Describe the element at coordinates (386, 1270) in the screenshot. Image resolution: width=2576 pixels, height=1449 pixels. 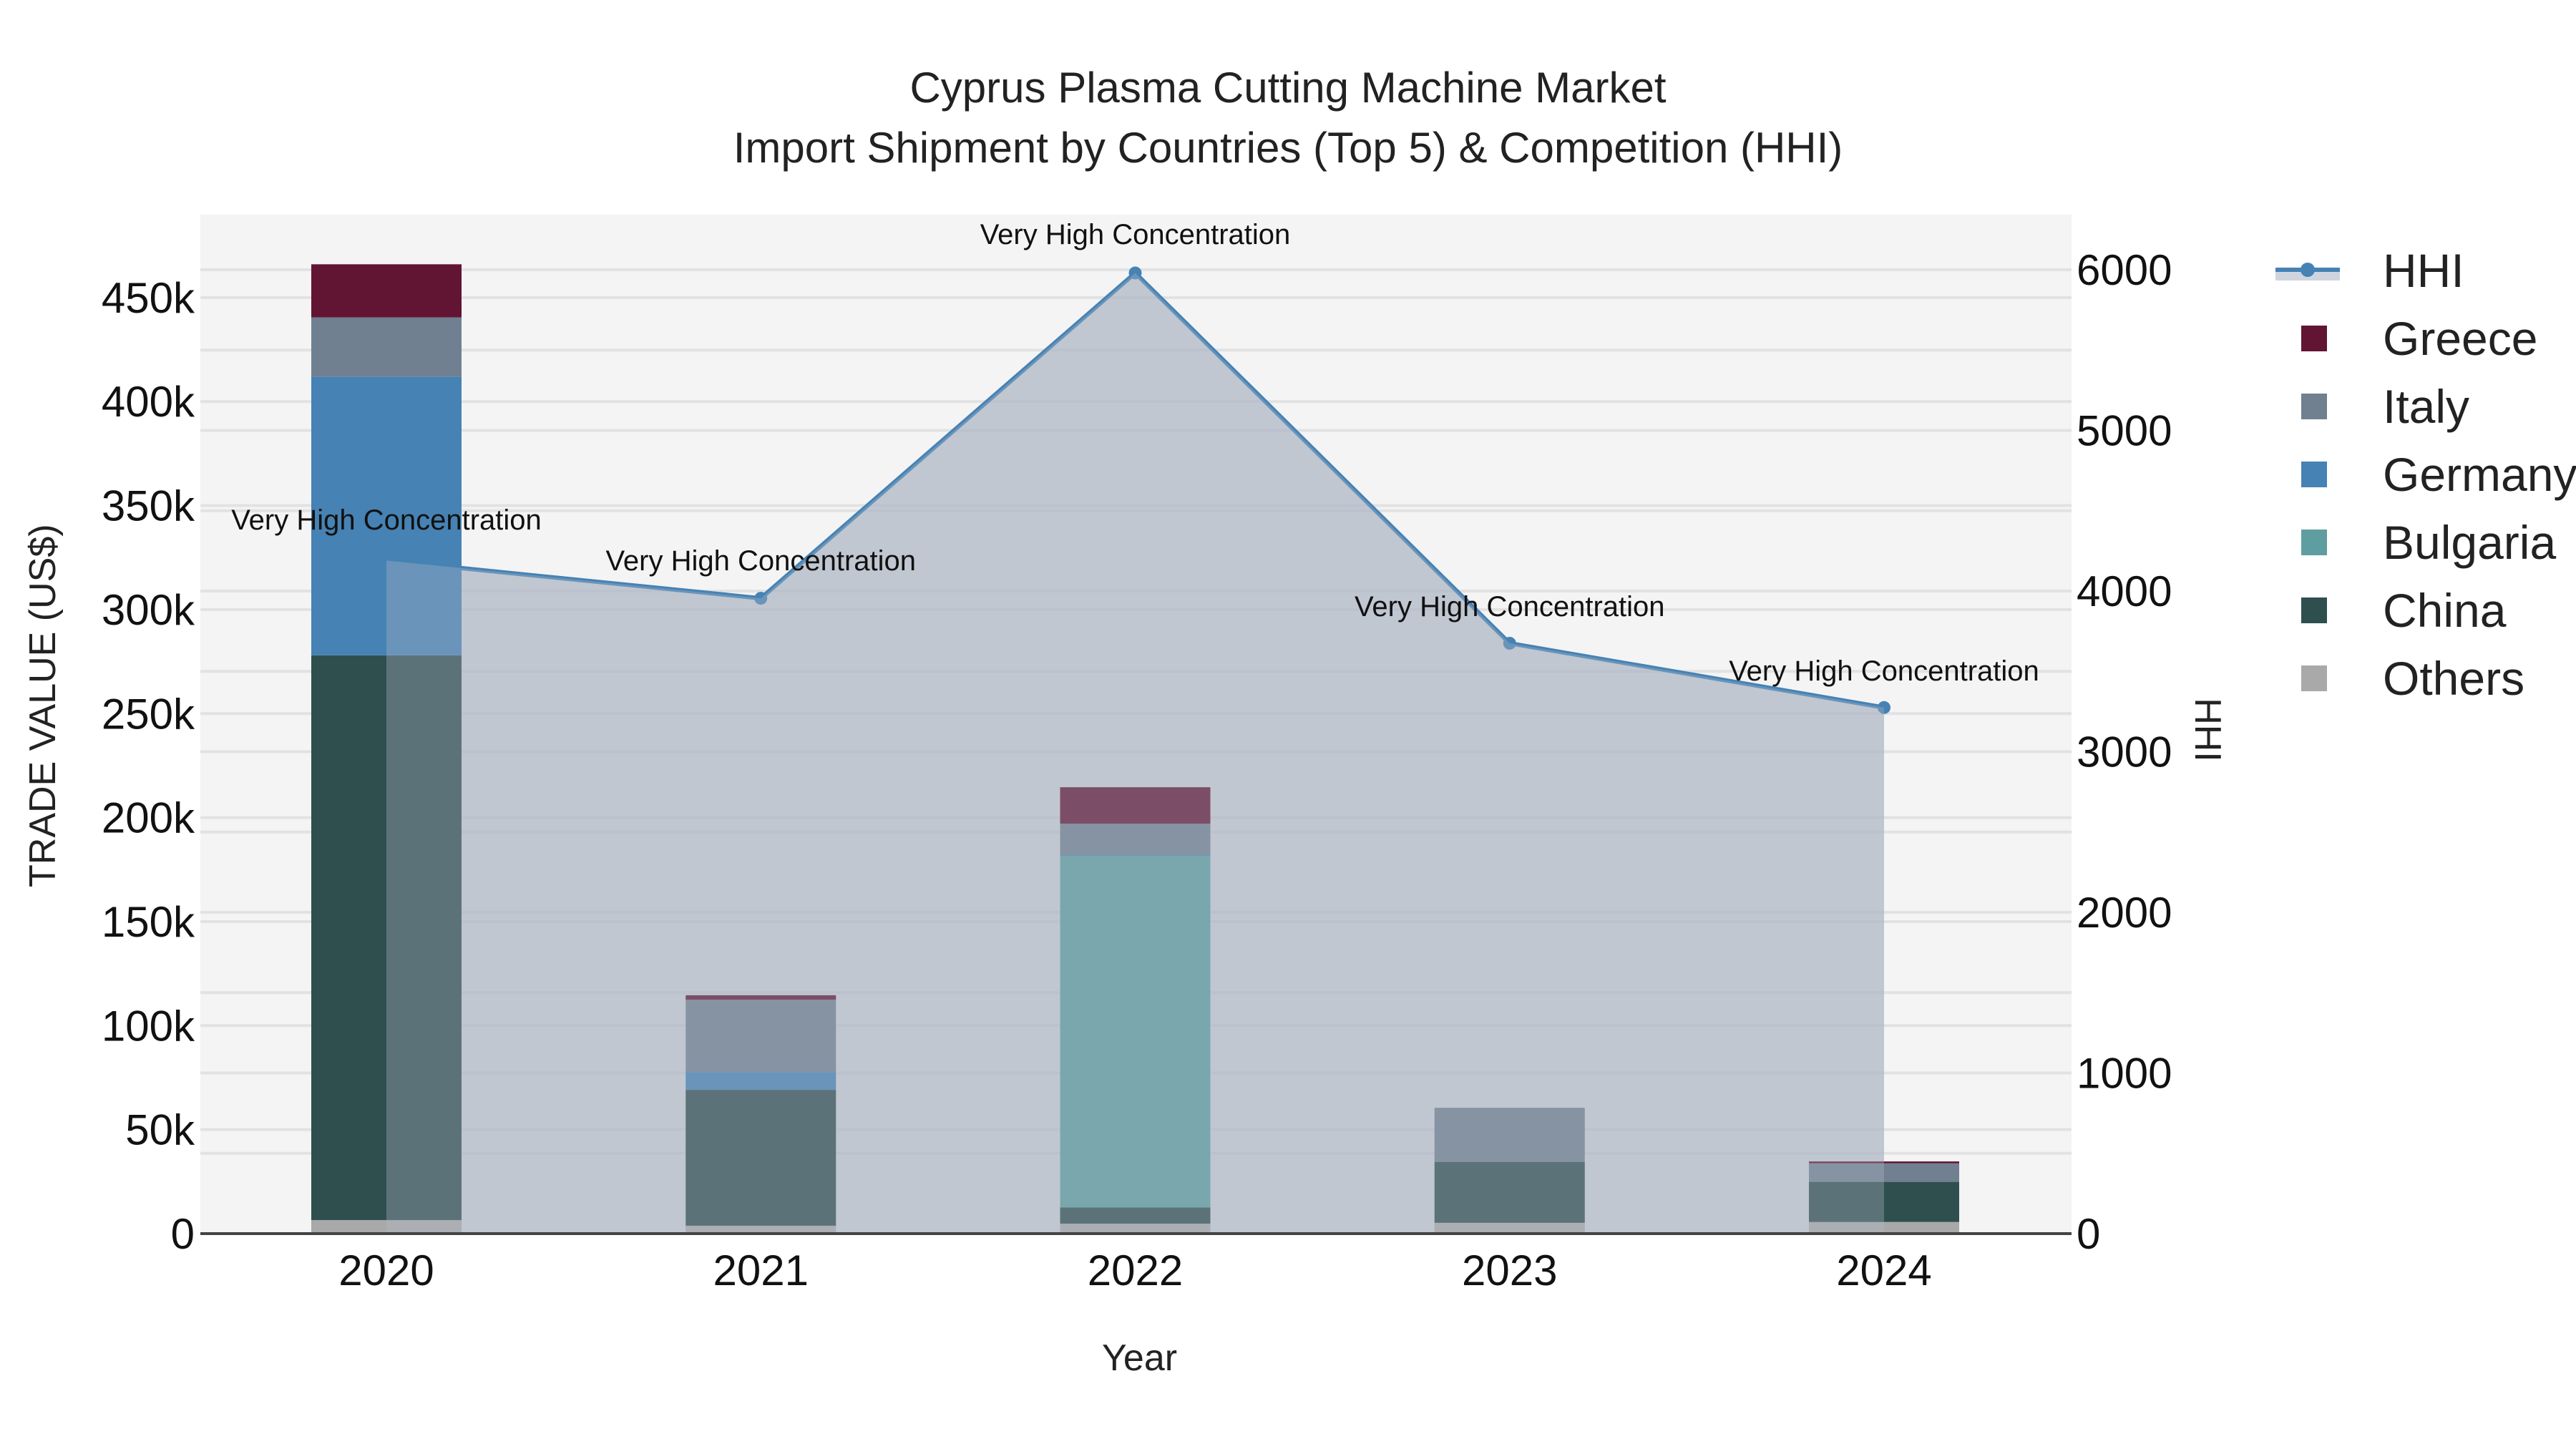
I see `x-tick-label: 2020` at that location.